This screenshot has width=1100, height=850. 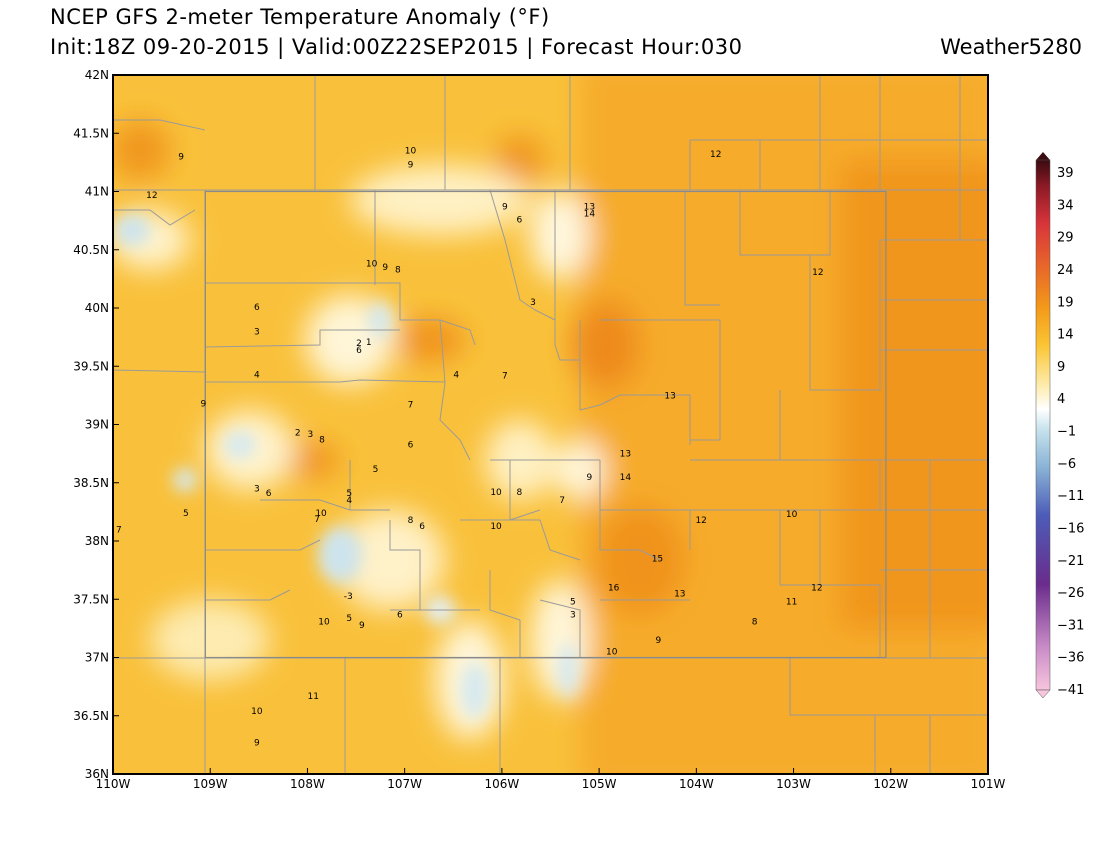 What do you see at coordinates (1070, 658) in the screenshot?
I see `colorbar-label: −36` at bounding box center [1070, 658].